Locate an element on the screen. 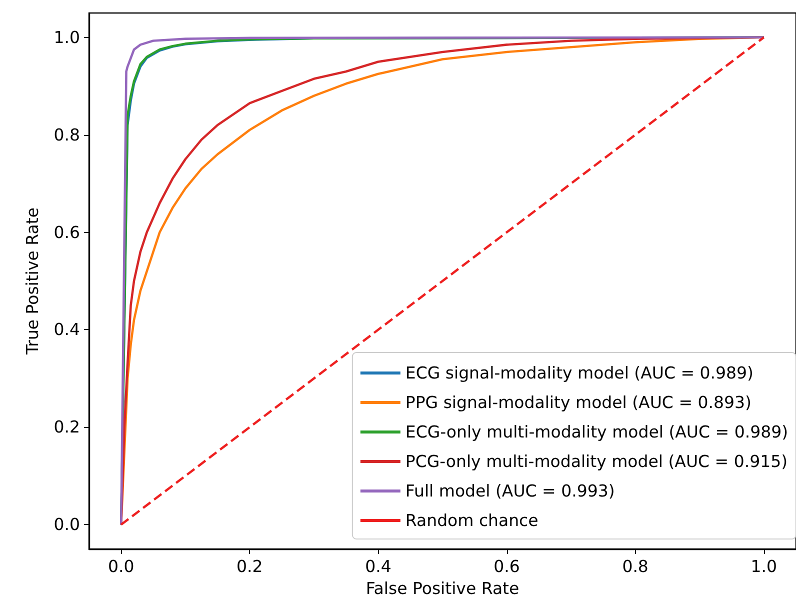 This screenshot has height=609, width=796. x-tick-label: 1.0 is located at coordinates (763, 566).